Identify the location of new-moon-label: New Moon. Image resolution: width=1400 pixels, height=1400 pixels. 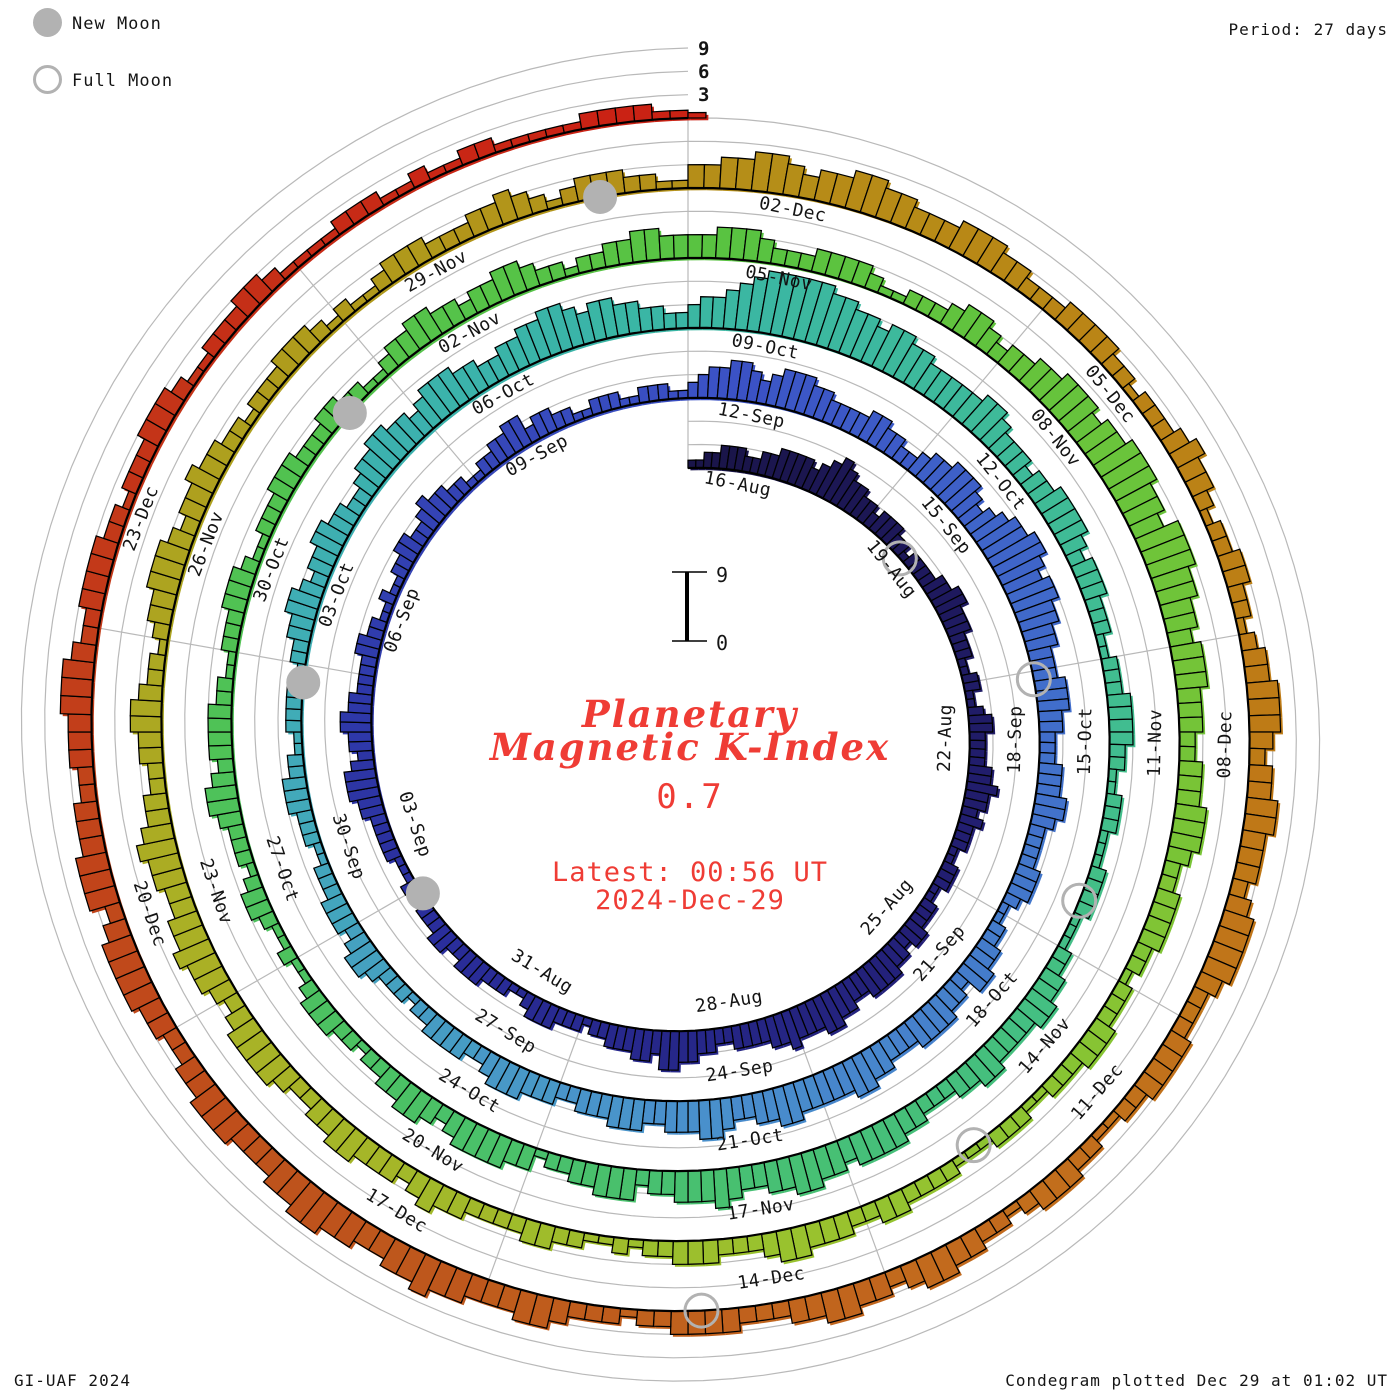
(117, 24).